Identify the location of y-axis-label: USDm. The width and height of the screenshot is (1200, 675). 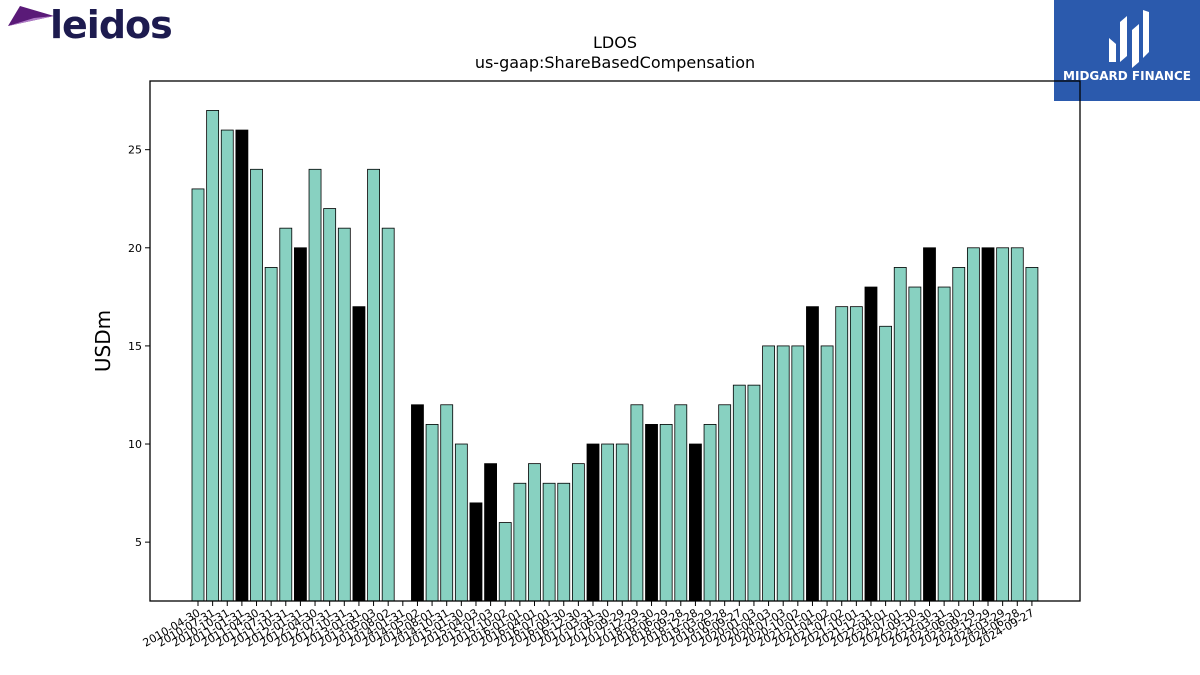
(103, 341).